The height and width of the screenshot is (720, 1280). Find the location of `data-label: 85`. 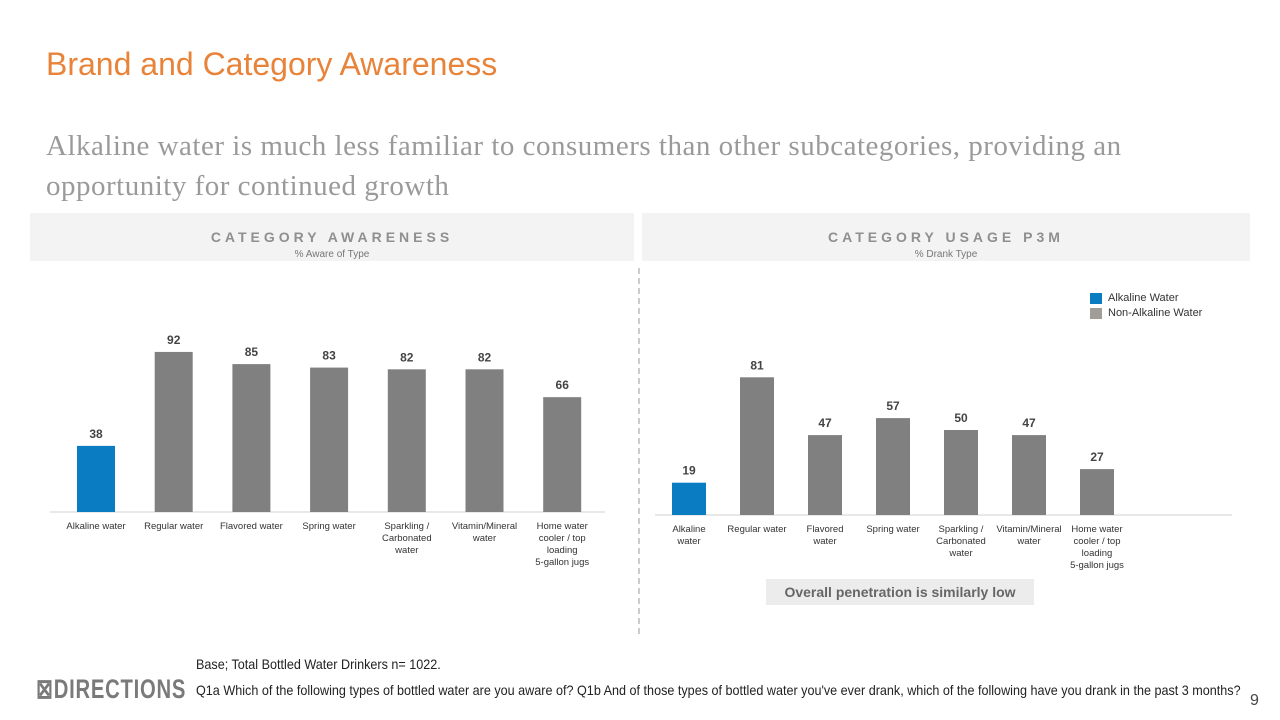

data-label: 85 is located at coordinates (252, 352).